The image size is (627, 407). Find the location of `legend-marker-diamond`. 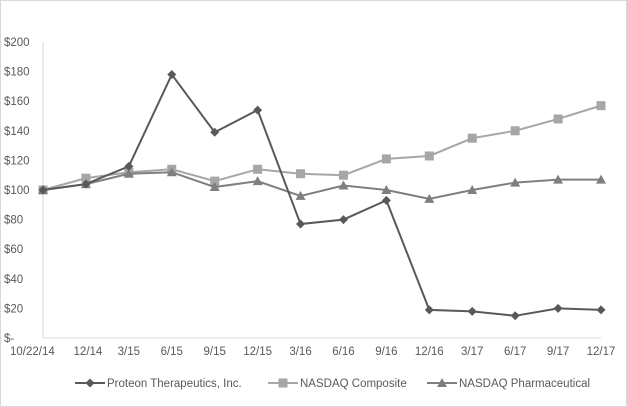

legend-marker-diamond is located at coordinates (90, 383).